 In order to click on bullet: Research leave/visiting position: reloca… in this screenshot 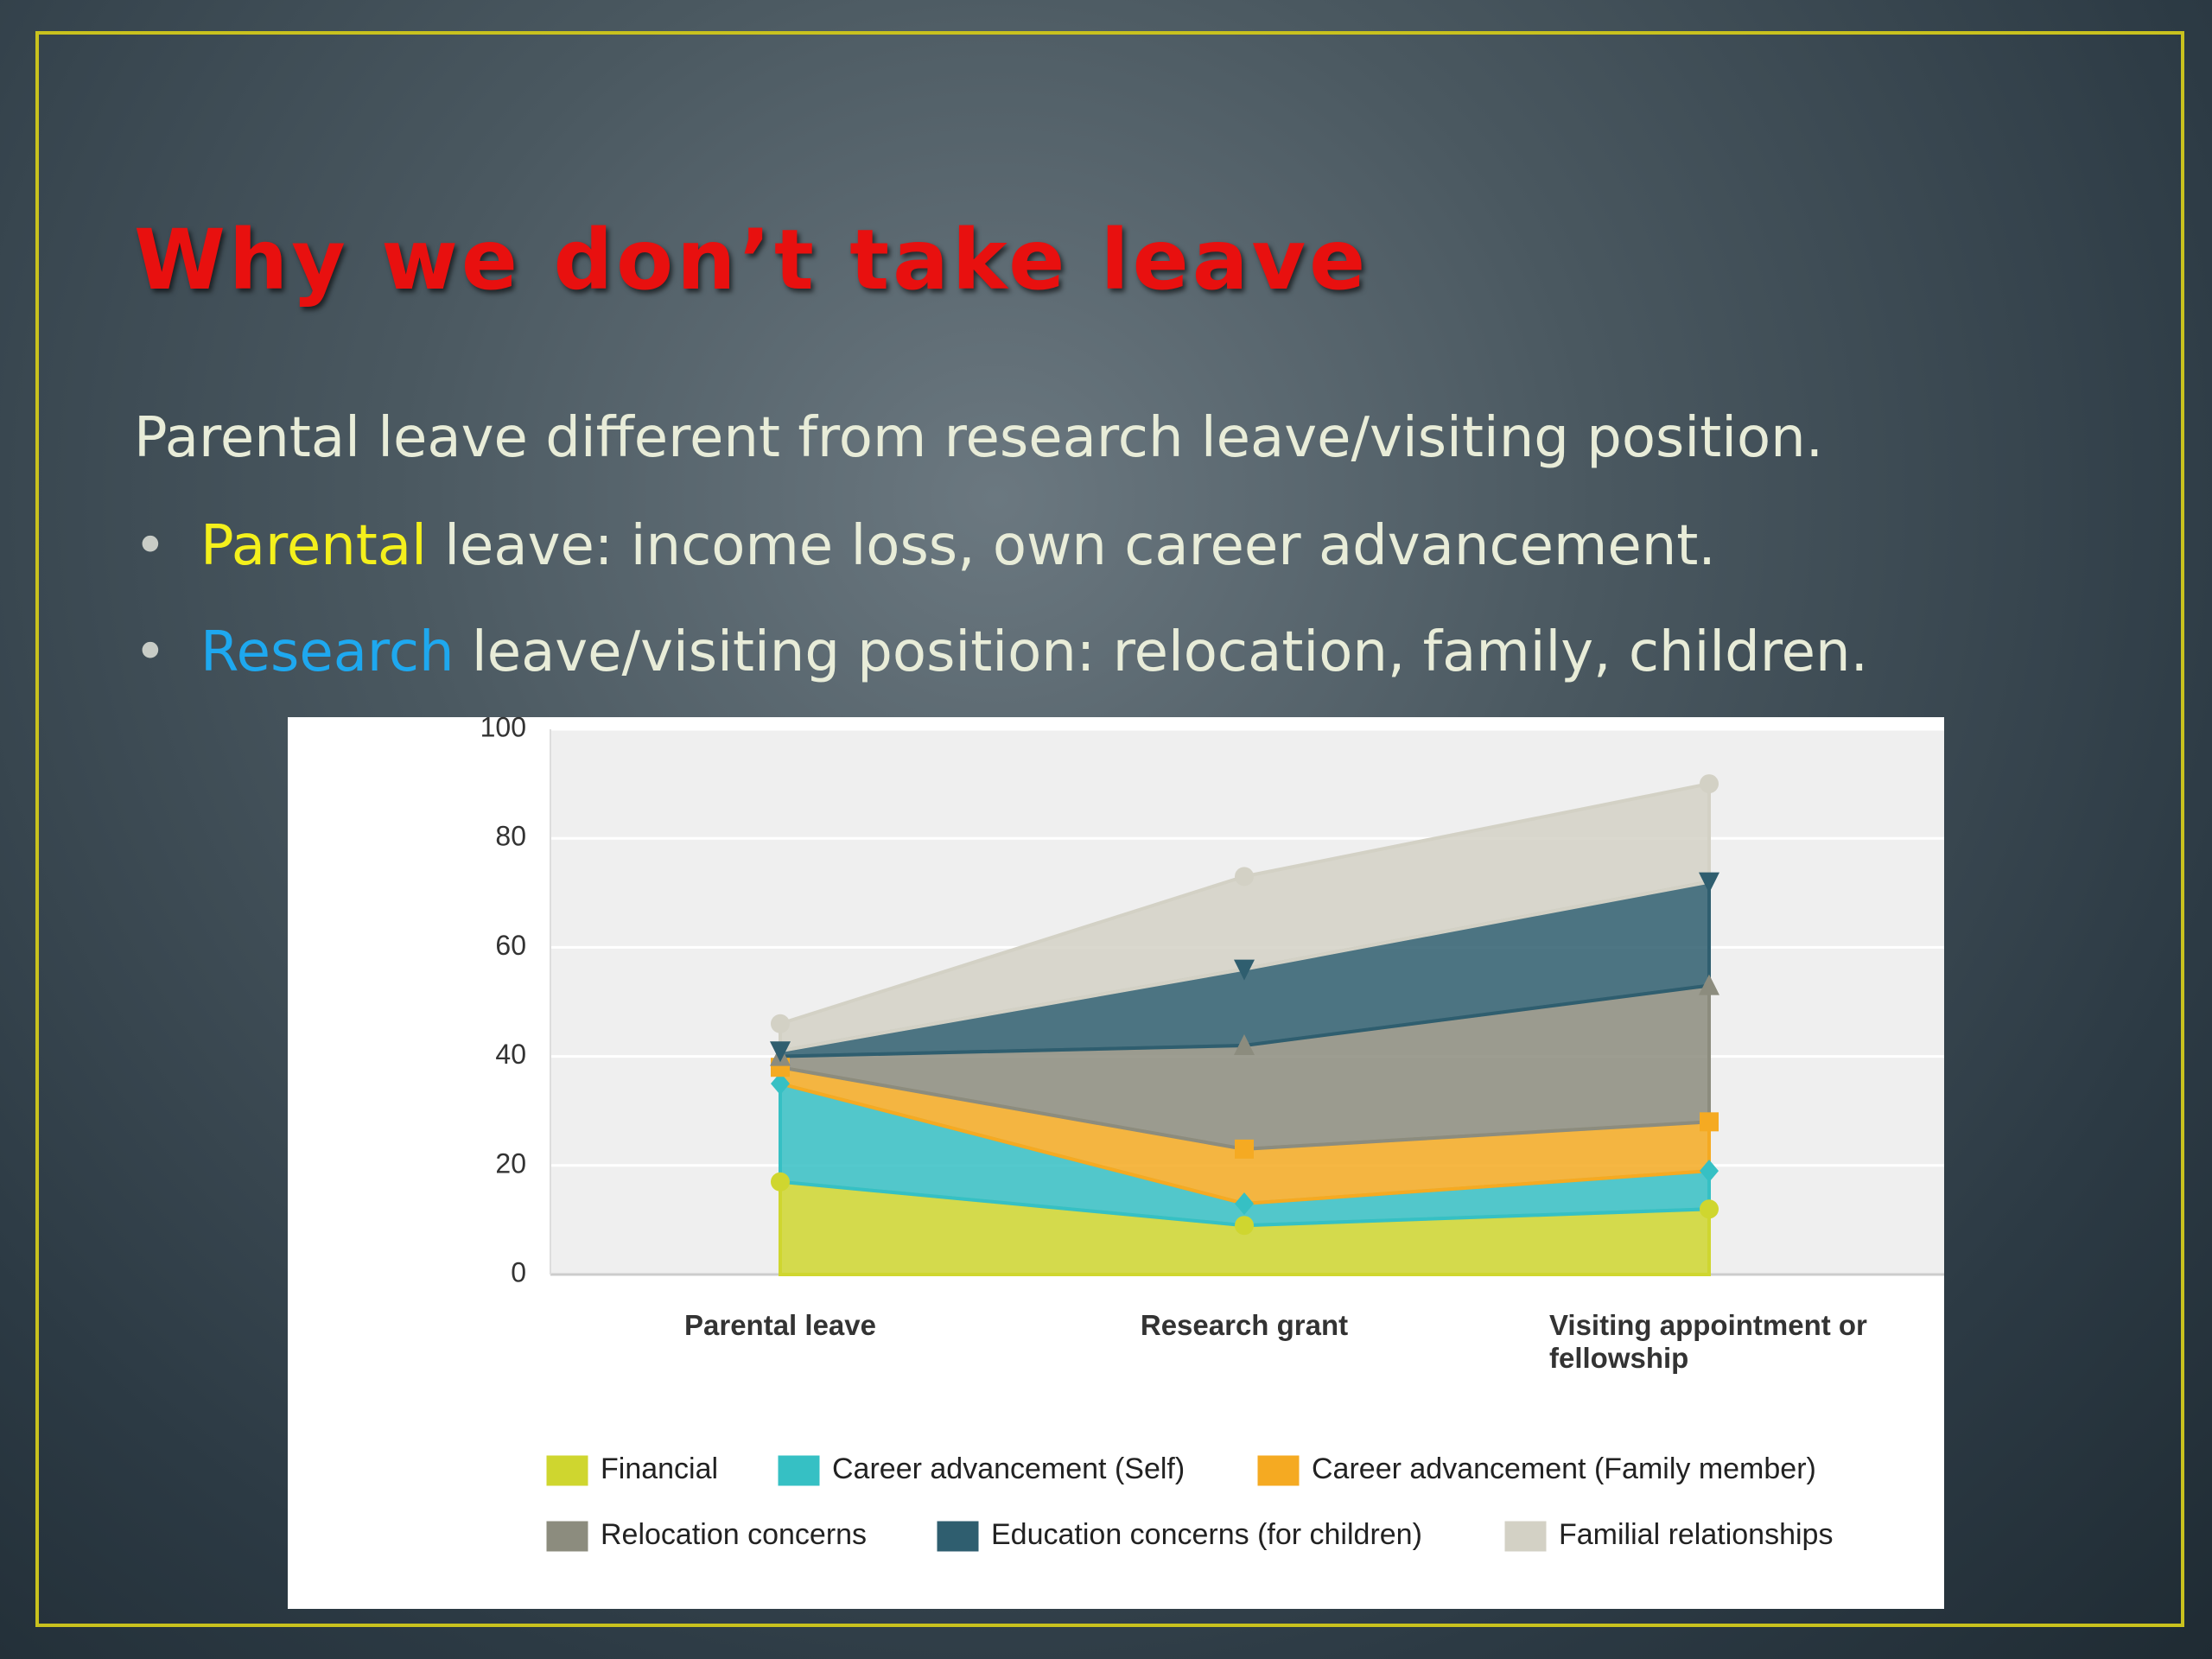, I will do `click(1034, 652)`.